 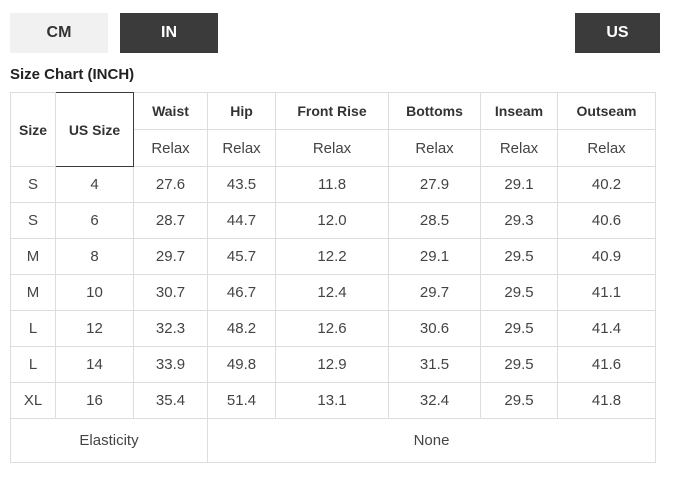 I want to click on col-header-inseam: Inseam, so click(x=519, y=111).